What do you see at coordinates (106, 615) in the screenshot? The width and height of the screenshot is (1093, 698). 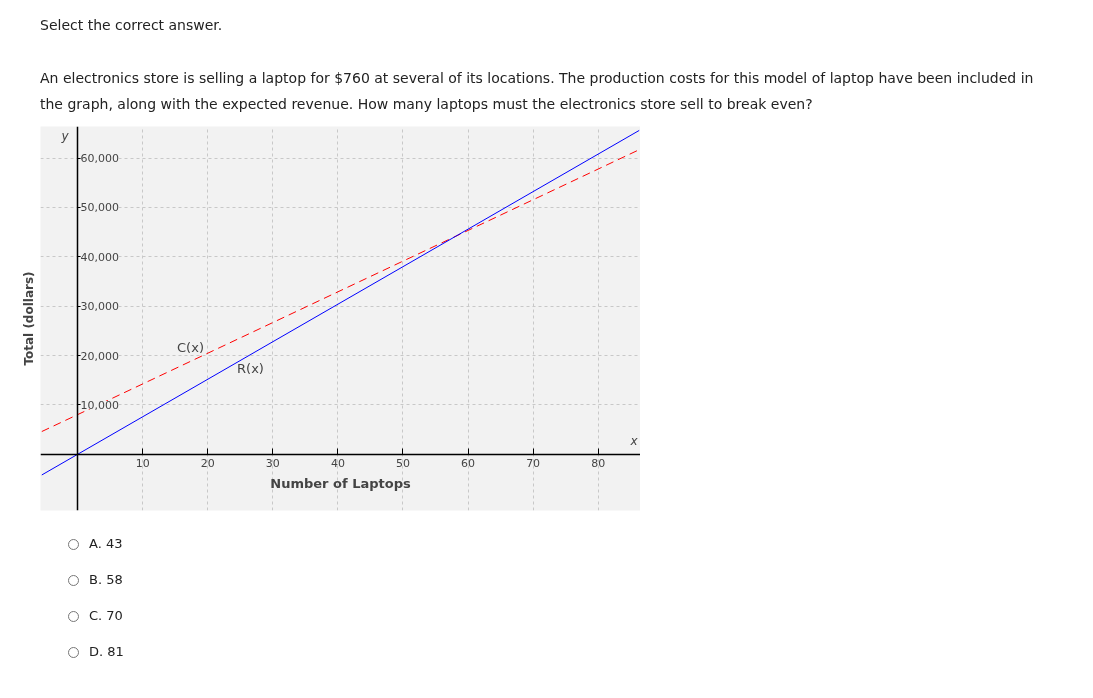 I see `text: C. 70` at bounding box center [106, 615].